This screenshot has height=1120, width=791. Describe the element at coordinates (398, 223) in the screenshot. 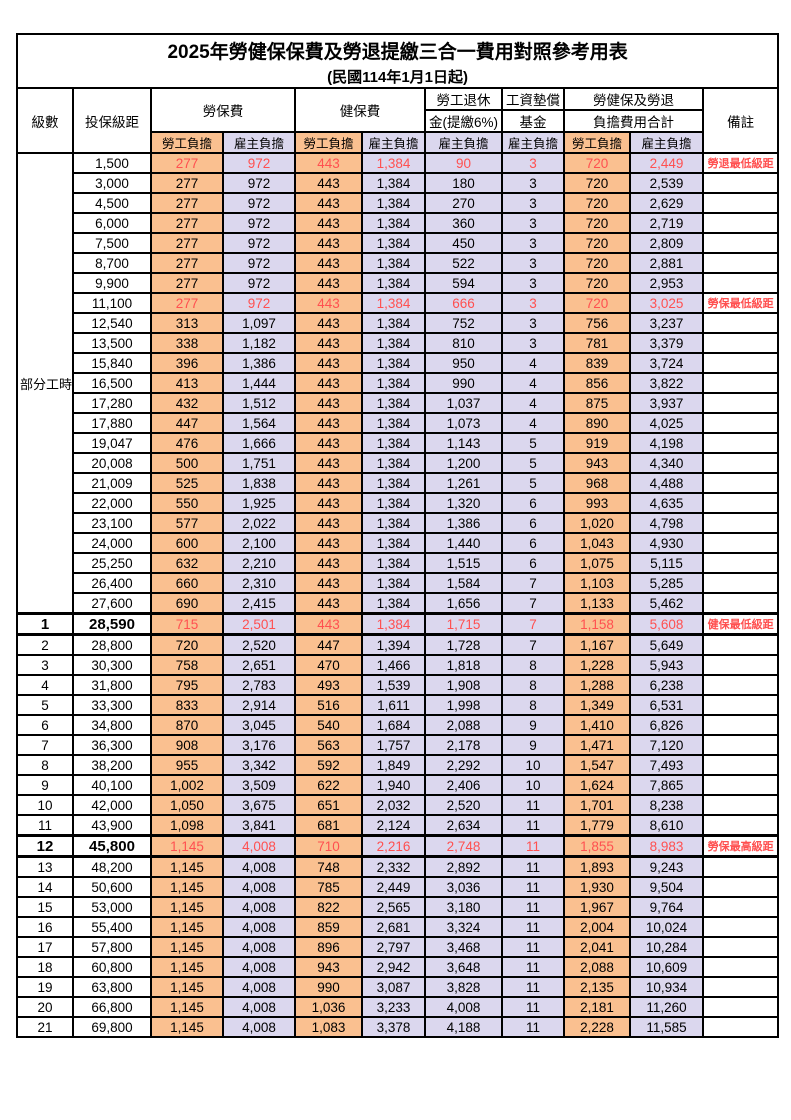

I see `table-row: 6,000 277 972 443 1,384 360 3 720 2,719` at that location.